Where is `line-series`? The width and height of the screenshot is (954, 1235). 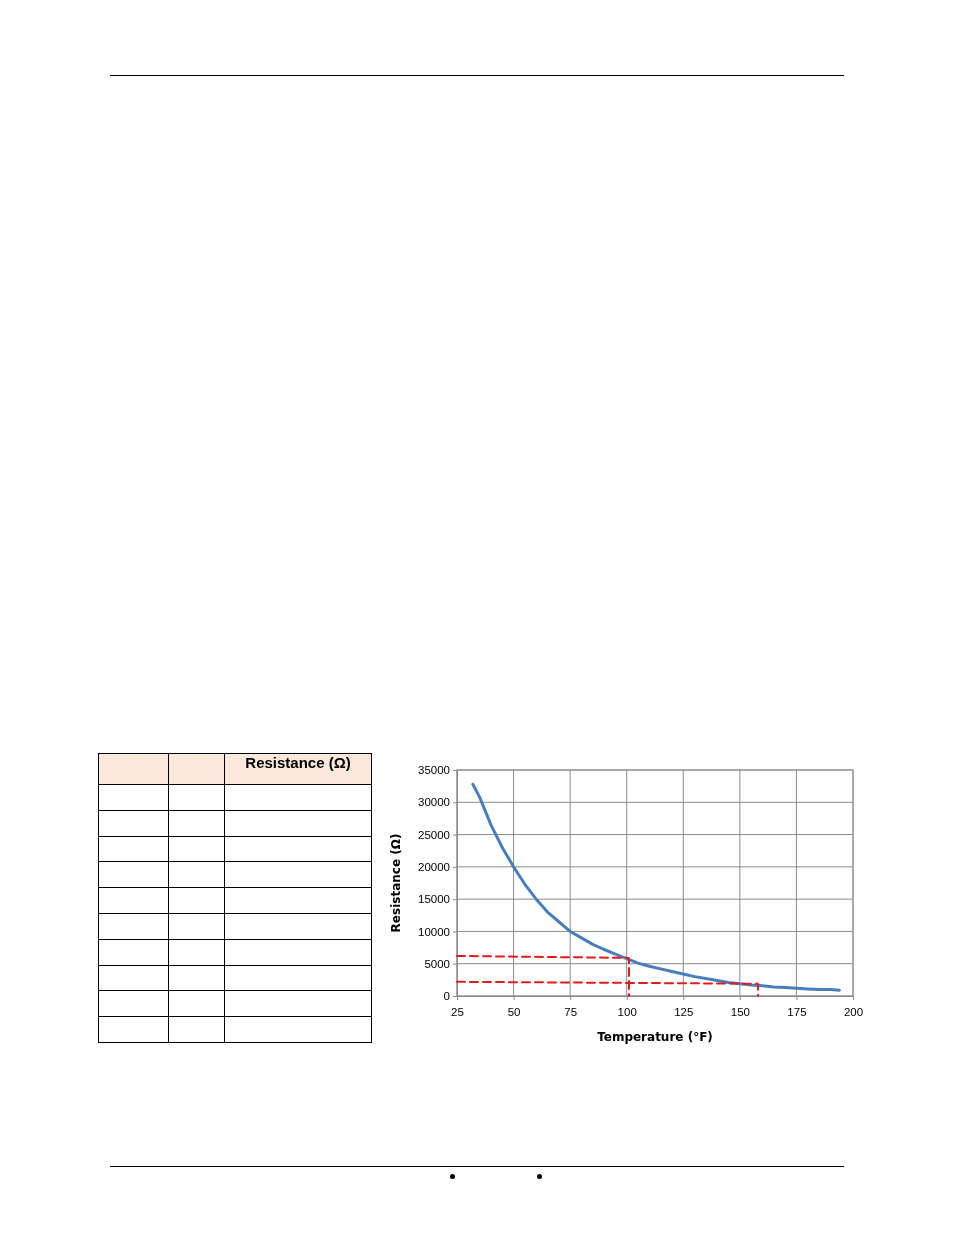
line-series is located at coordinates (656, 887).